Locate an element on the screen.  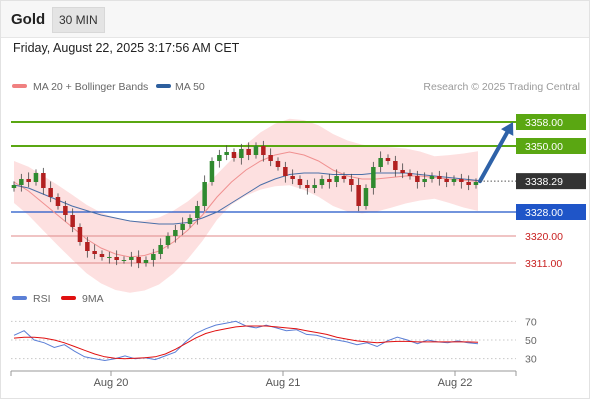
rsi-panel: 70 50 30 is located at coordinates (274, 341).